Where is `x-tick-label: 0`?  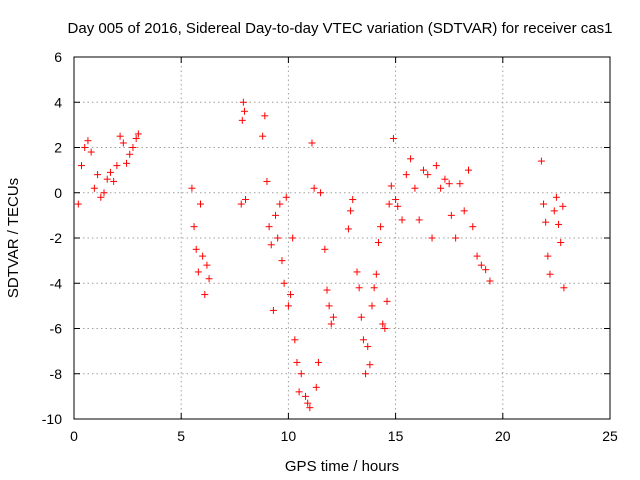 x-tick-label: 0 is located at coordinates (74, 436).